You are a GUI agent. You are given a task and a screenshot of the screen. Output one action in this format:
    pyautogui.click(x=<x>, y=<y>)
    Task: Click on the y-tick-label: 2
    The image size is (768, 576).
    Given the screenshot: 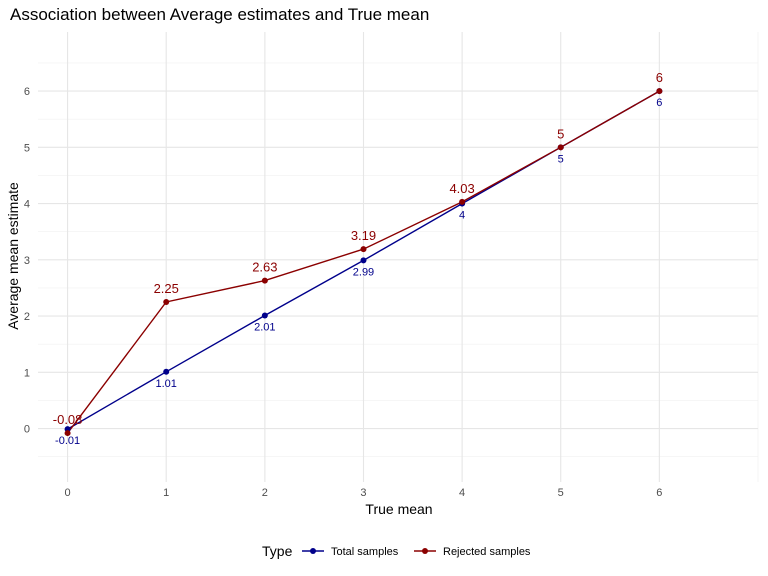 What is the action you would take?
    pyautogui.click(x=27, y=317)
    